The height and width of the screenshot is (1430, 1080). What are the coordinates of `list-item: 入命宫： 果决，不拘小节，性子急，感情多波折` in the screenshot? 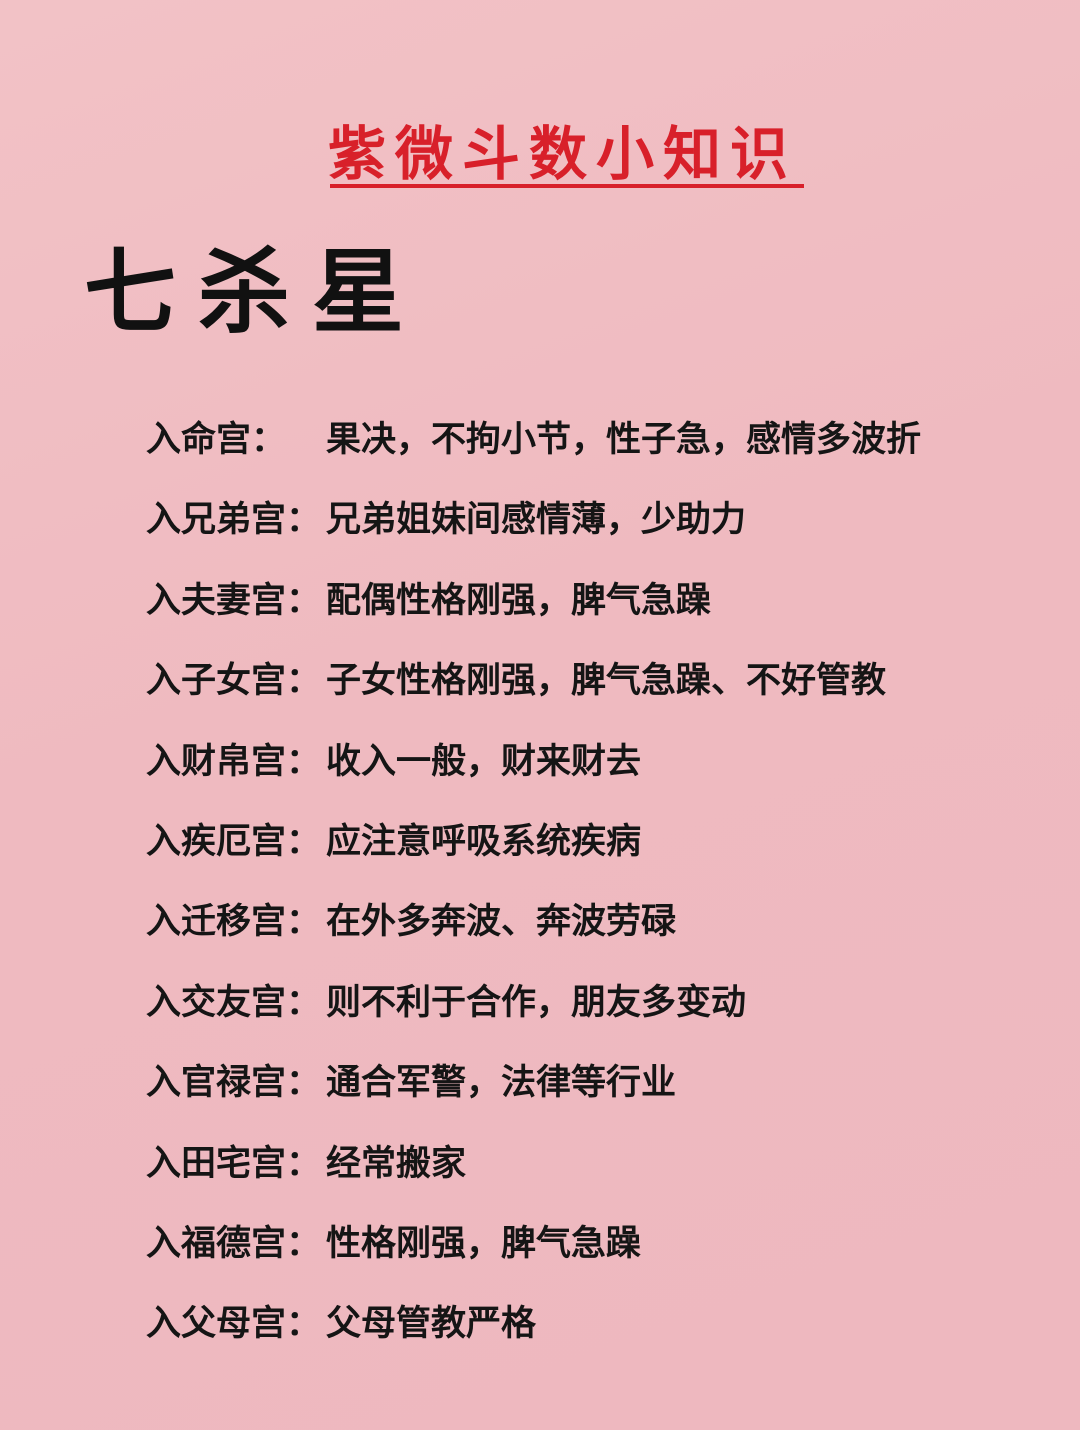 It's located at (596, 452).